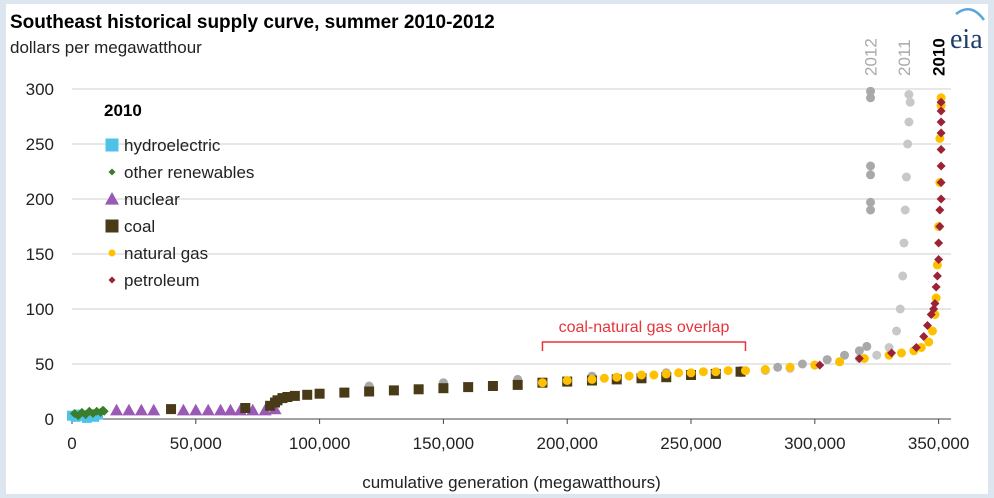 The image size is (994, 498). What do you see at coordinates (566, 443) in the screenshot?
I see `x-tick-label-200000: 200,000` at bounding box center [566, 443].